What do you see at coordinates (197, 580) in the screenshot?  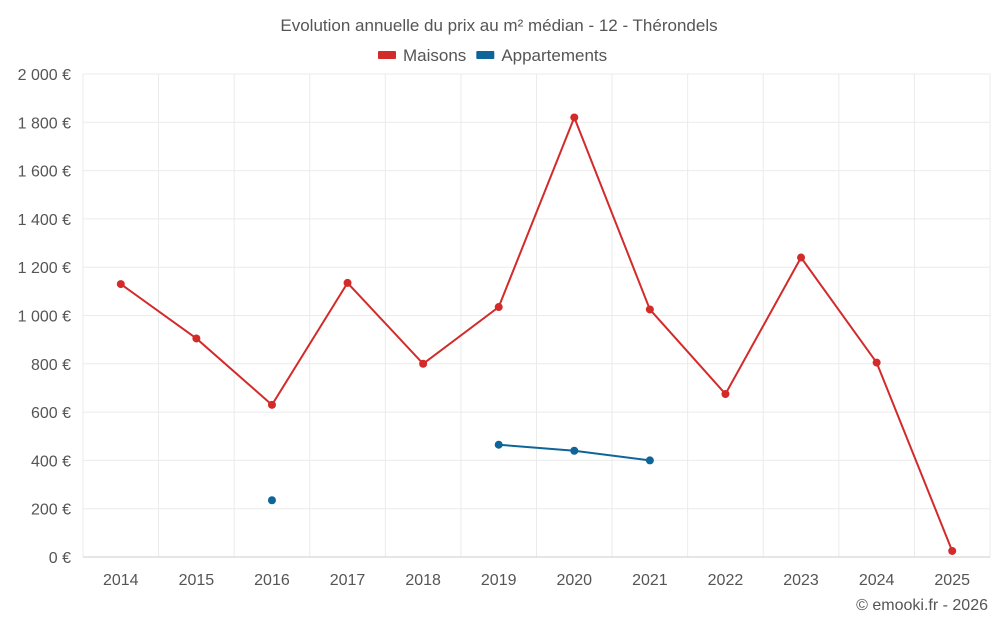 I see `x-tick-label: 2015` at bounding box center [197, 580].